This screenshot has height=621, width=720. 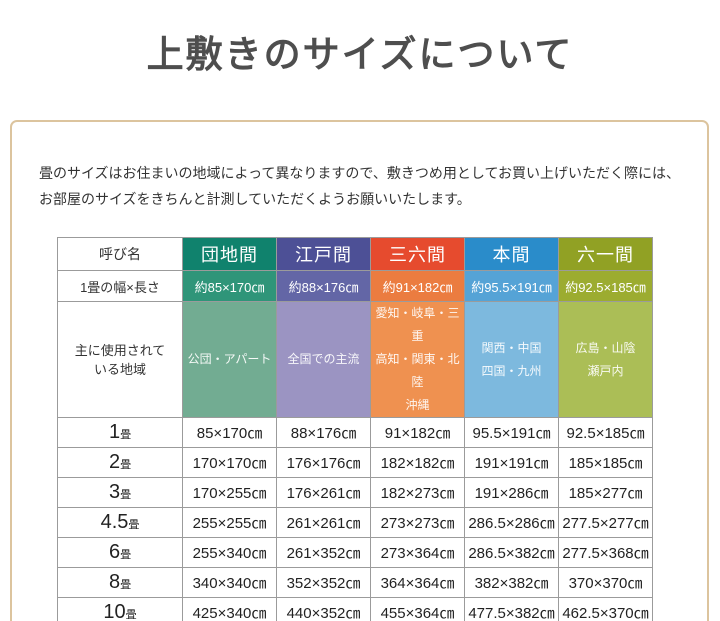 I want to click on size-value: 170×170㎝, so click(x=229, y=462).